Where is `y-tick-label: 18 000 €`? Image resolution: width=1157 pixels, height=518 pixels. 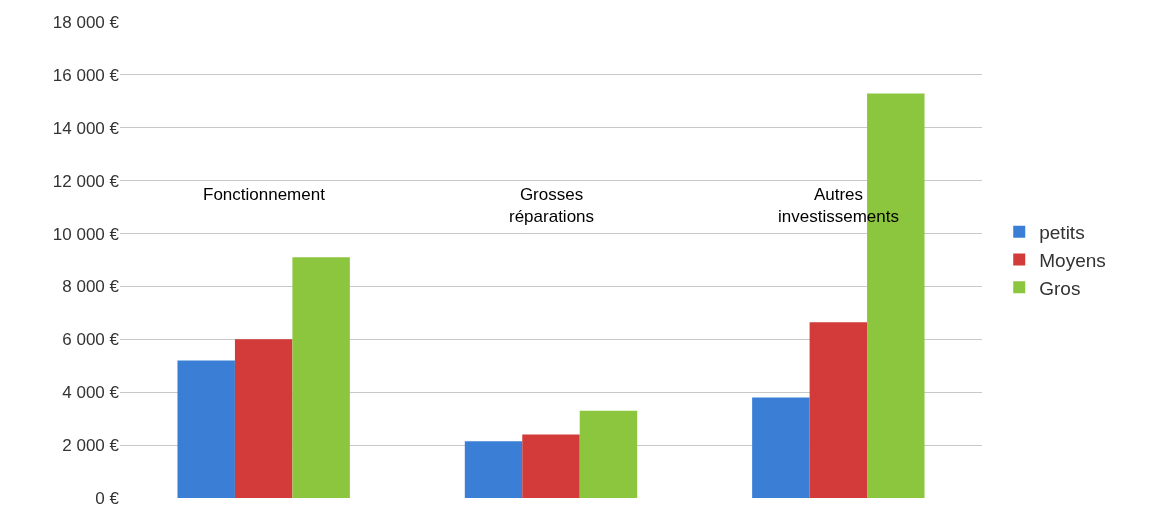 y-tick-label: 18 000 € is located at coordinates (86, 22).